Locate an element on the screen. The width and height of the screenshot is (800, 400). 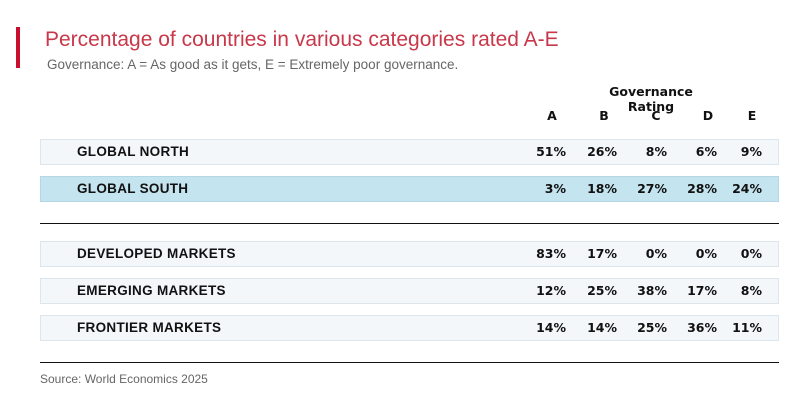
cell-b: 14% is located at coordinates (602, 327).